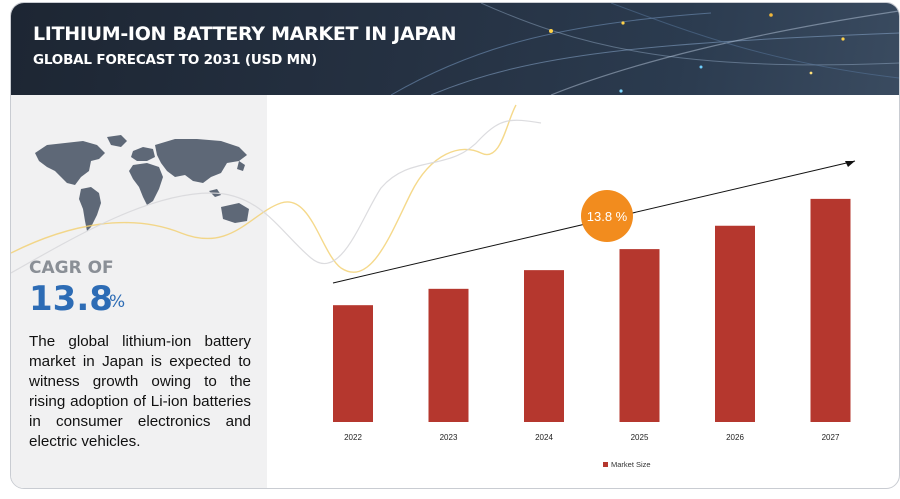 Image resolution: width=900 pixels, height=499 pixels. What do you see at coordinates (71, 299) in the screenshot?
I see `cagr-value: 13.8` at bounding box center [71, 299].